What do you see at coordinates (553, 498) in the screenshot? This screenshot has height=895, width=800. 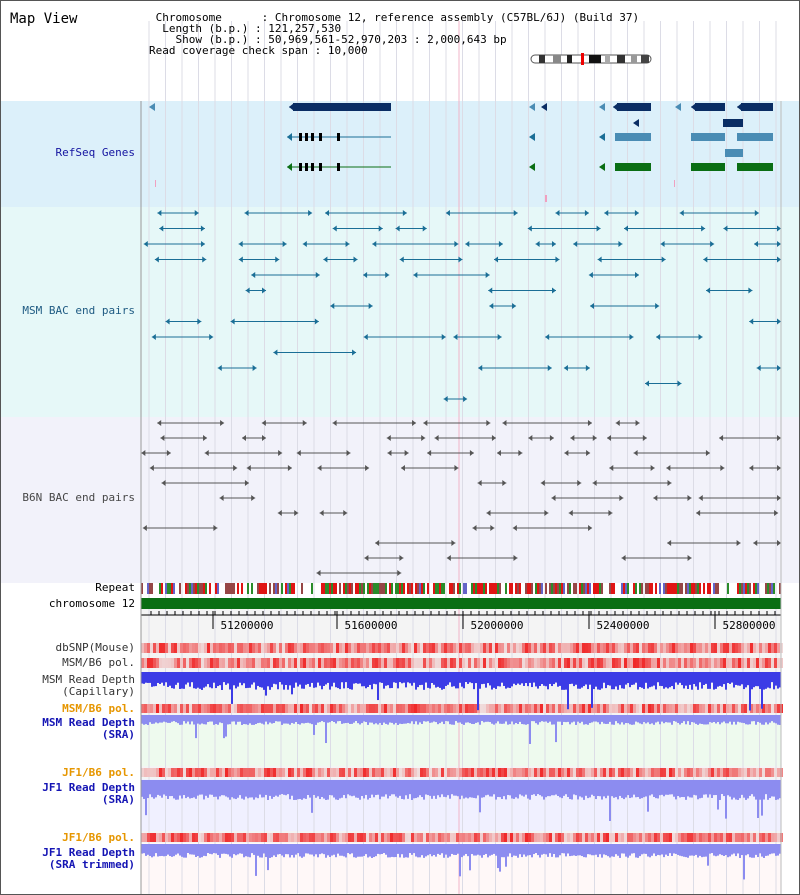 I see `b6n-bac-pair-end` at bounding box center [553, 498].